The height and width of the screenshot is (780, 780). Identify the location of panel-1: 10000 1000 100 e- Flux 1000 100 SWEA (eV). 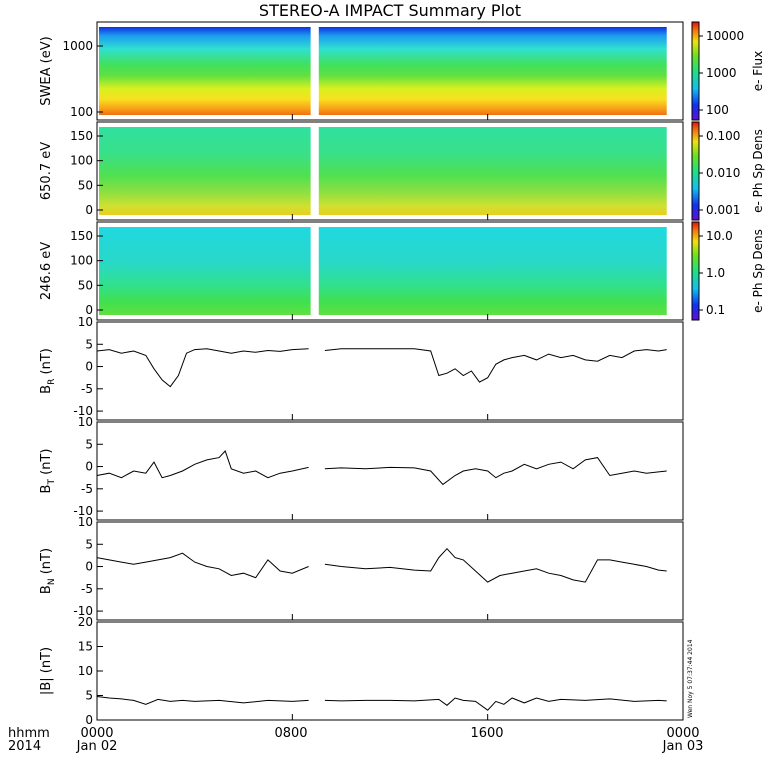
(402, 71).